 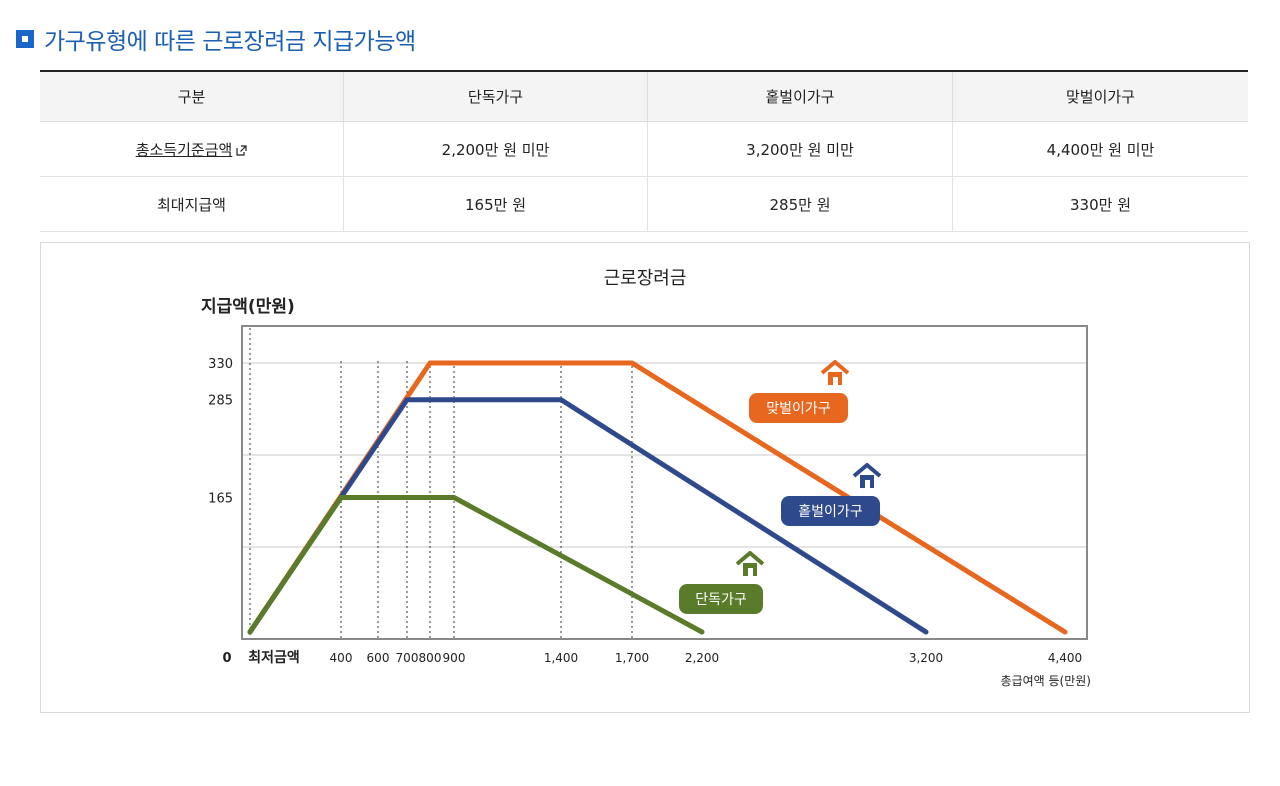 I want to click on legend-label: 홑벌이가구, so click(x=830, y=512).